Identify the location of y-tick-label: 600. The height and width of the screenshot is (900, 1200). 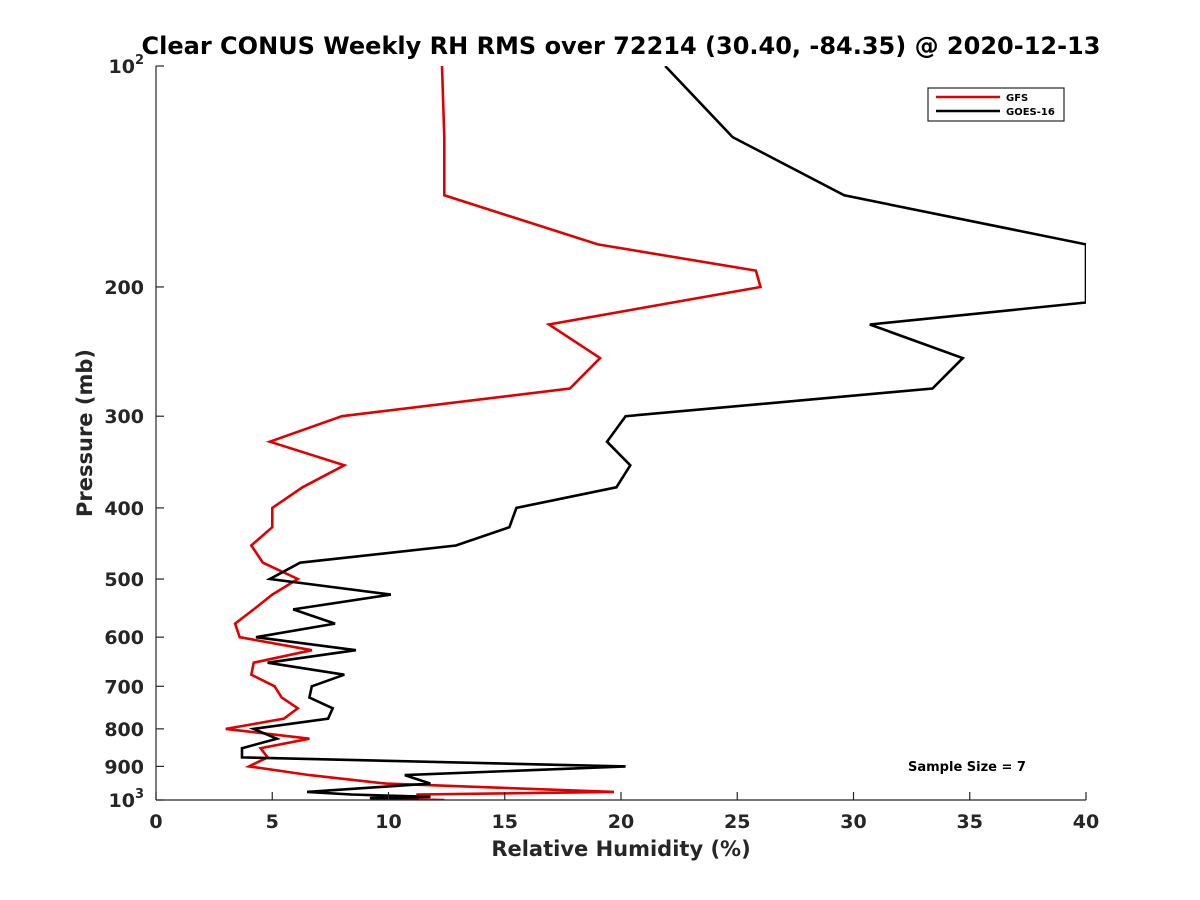
(124, 638).